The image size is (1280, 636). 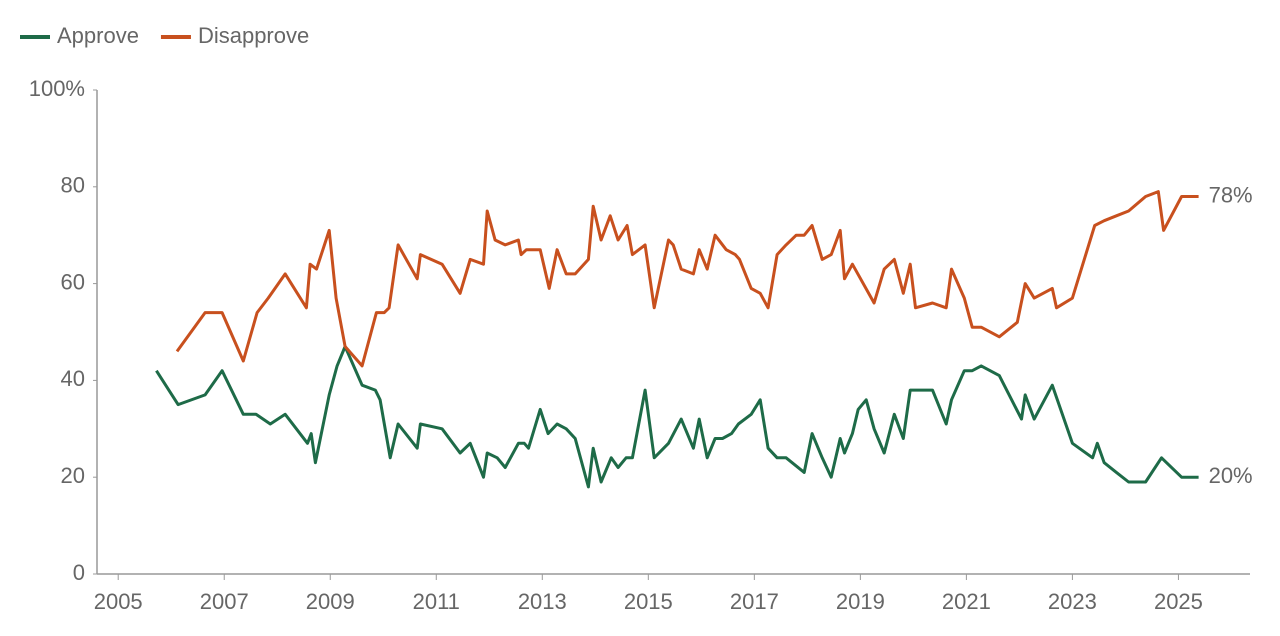 What do you see at coordinates (73, 185) in the screenshot?
I see `y-tick-label: 80` at bounding box center [73, 185].